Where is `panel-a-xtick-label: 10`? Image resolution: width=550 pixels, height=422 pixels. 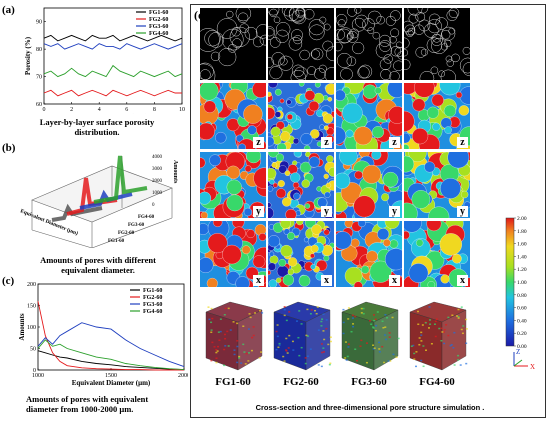 panel-a-xtick-label: 10 is located at coordinates (182, 110).